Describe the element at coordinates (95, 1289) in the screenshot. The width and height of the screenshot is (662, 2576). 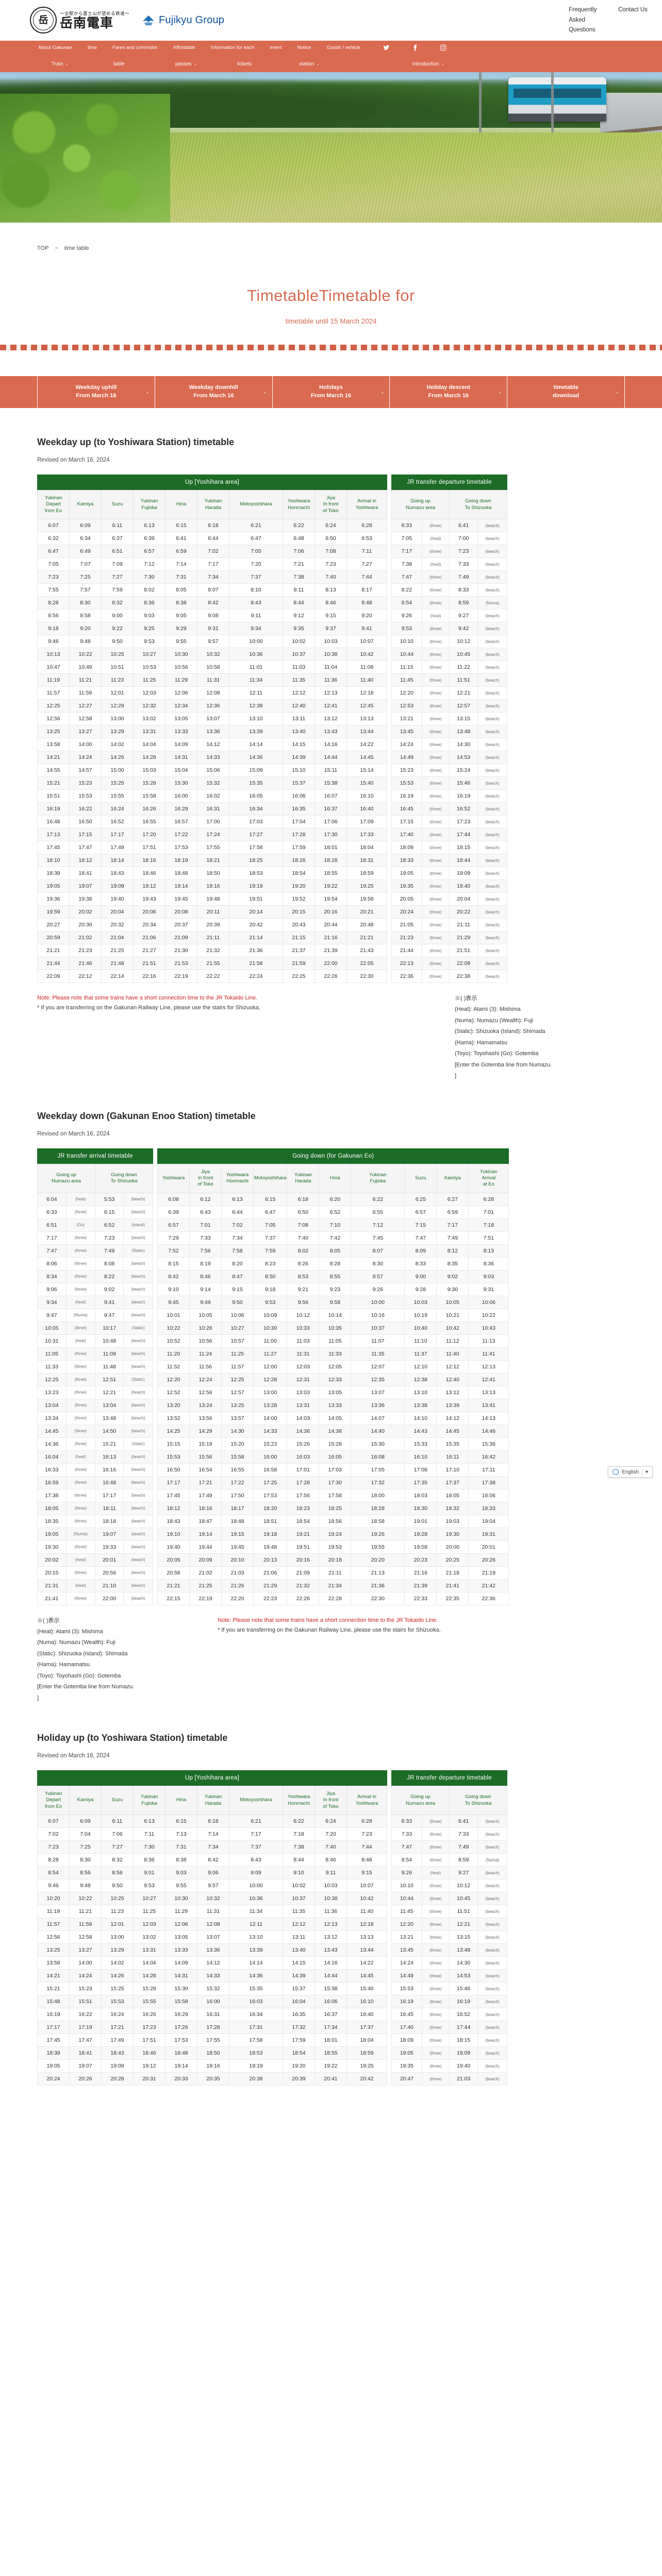
I see `table-row: 9:06 (three) 9:02 (beach)` at that location.